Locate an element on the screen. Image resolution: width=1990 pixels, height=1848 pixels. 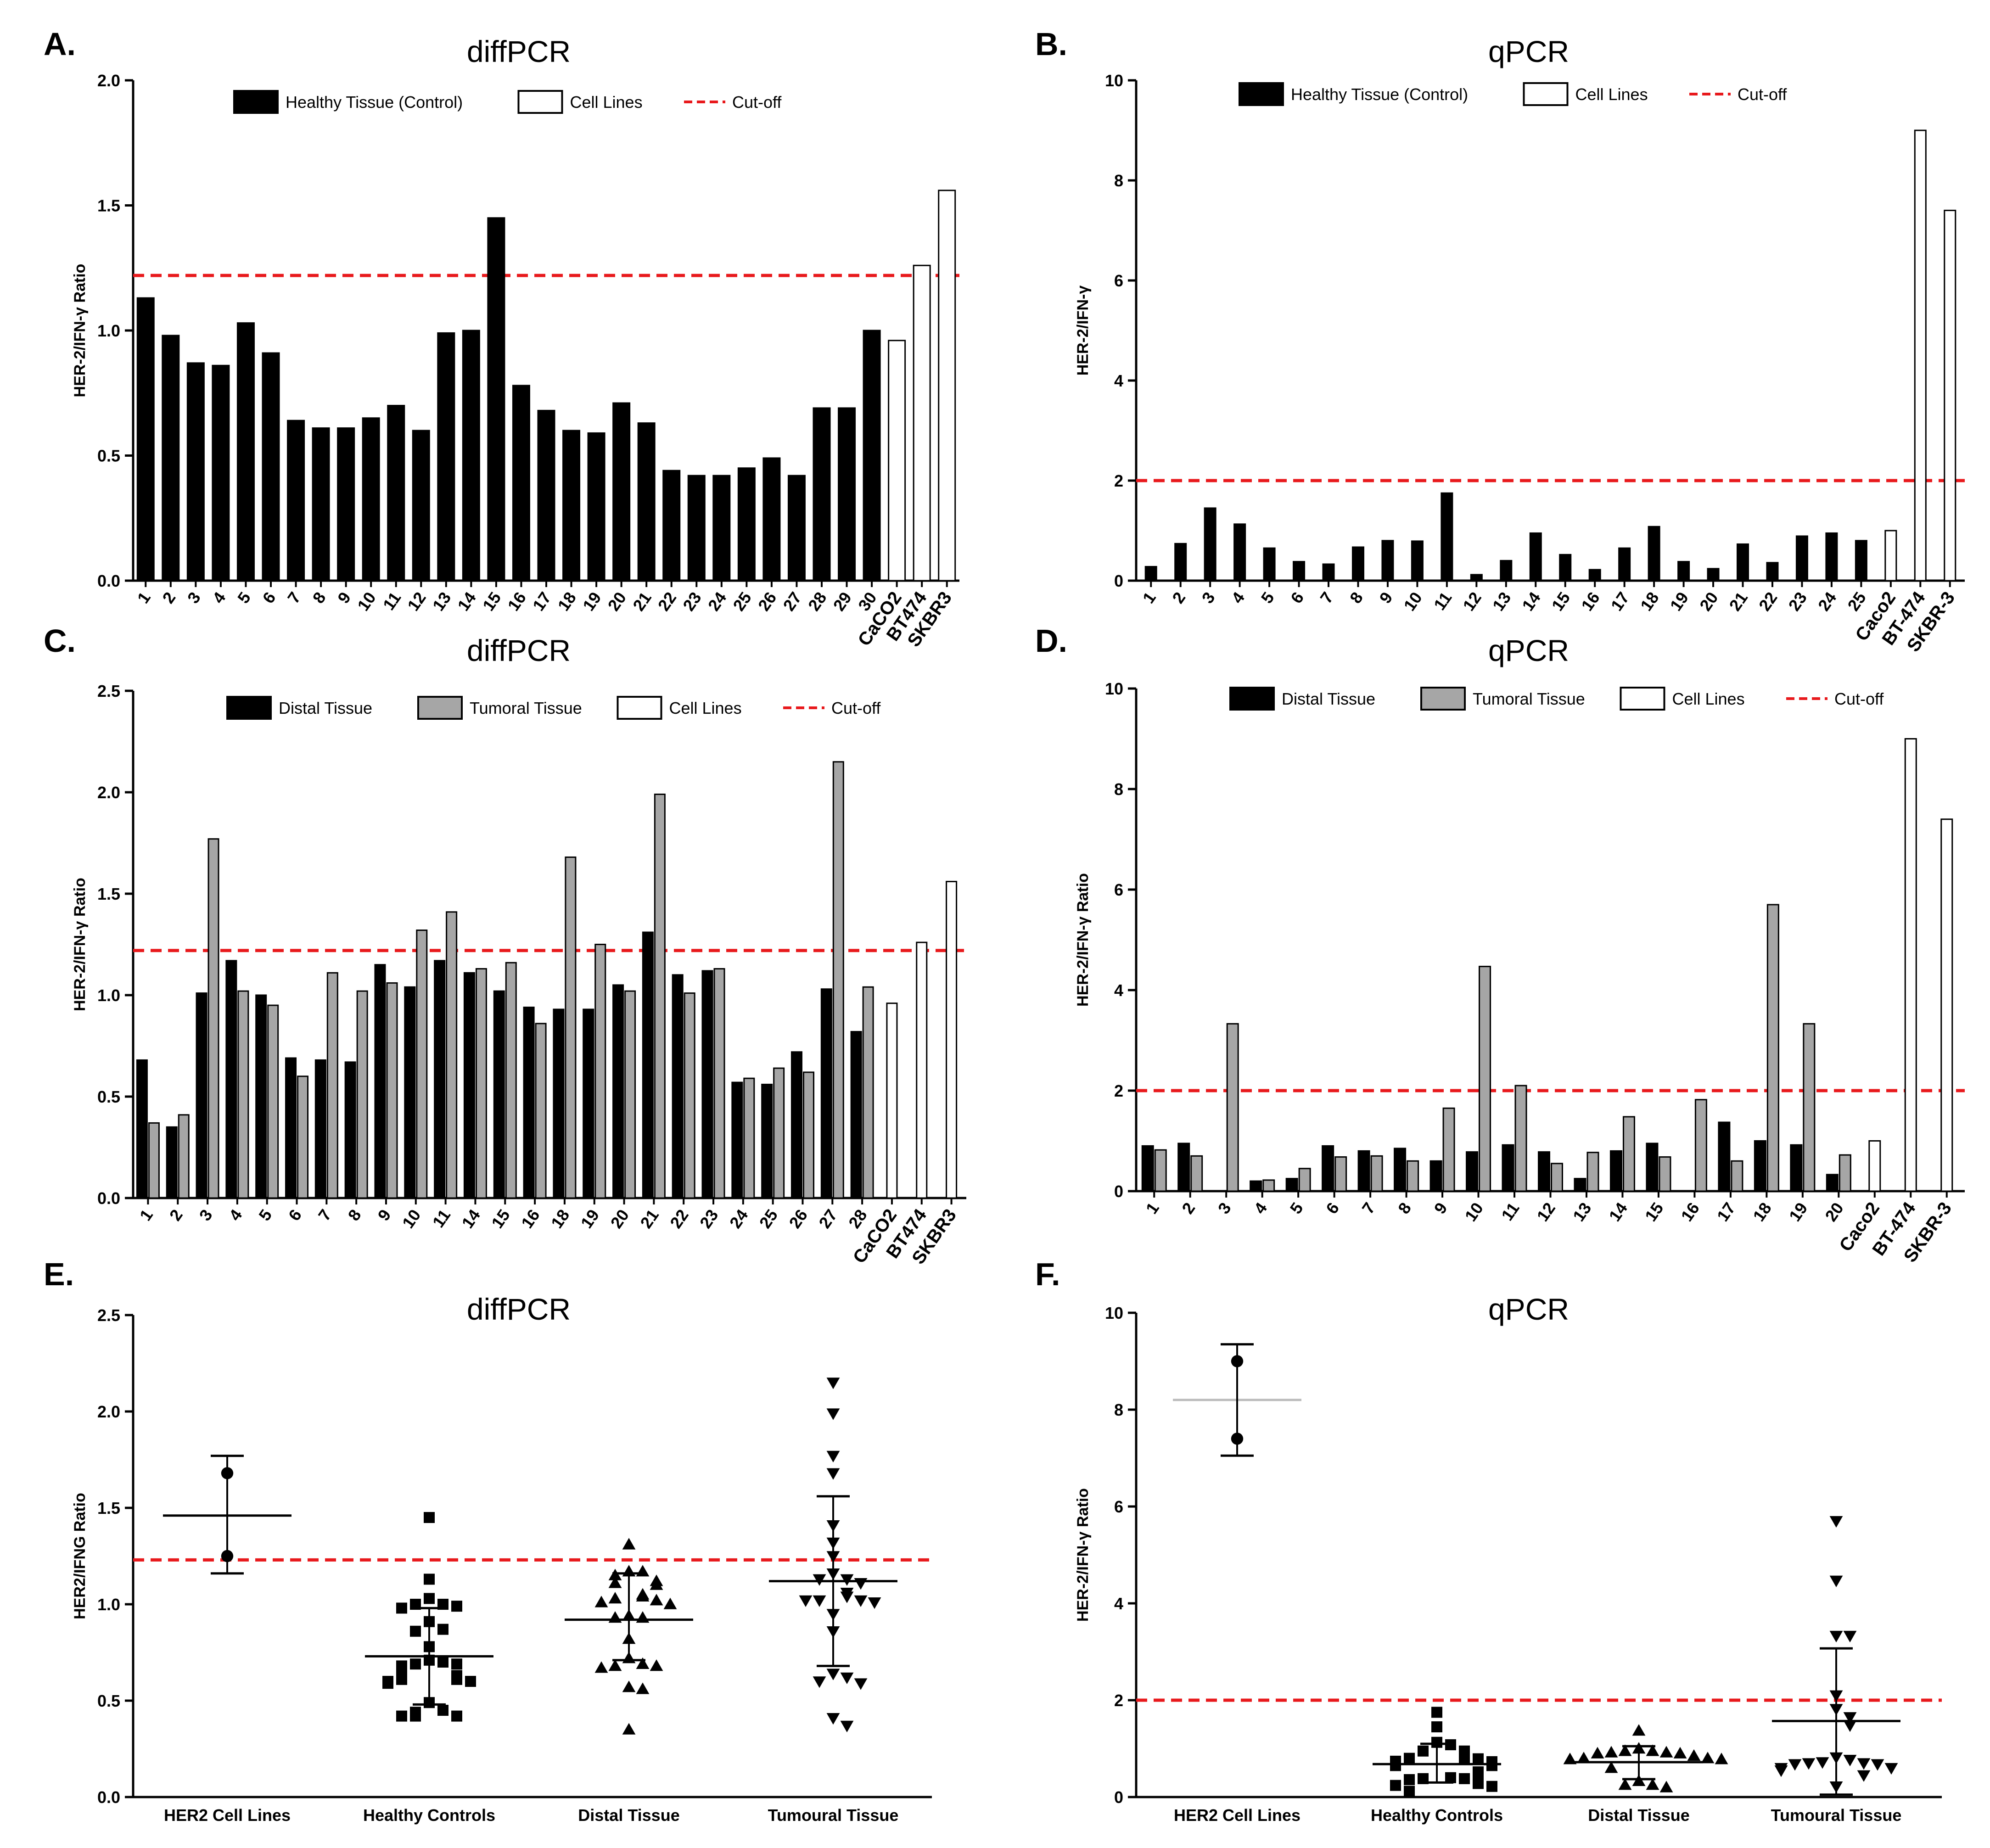
x-tick-label: 13 is located at coordinates (1582, 1212).